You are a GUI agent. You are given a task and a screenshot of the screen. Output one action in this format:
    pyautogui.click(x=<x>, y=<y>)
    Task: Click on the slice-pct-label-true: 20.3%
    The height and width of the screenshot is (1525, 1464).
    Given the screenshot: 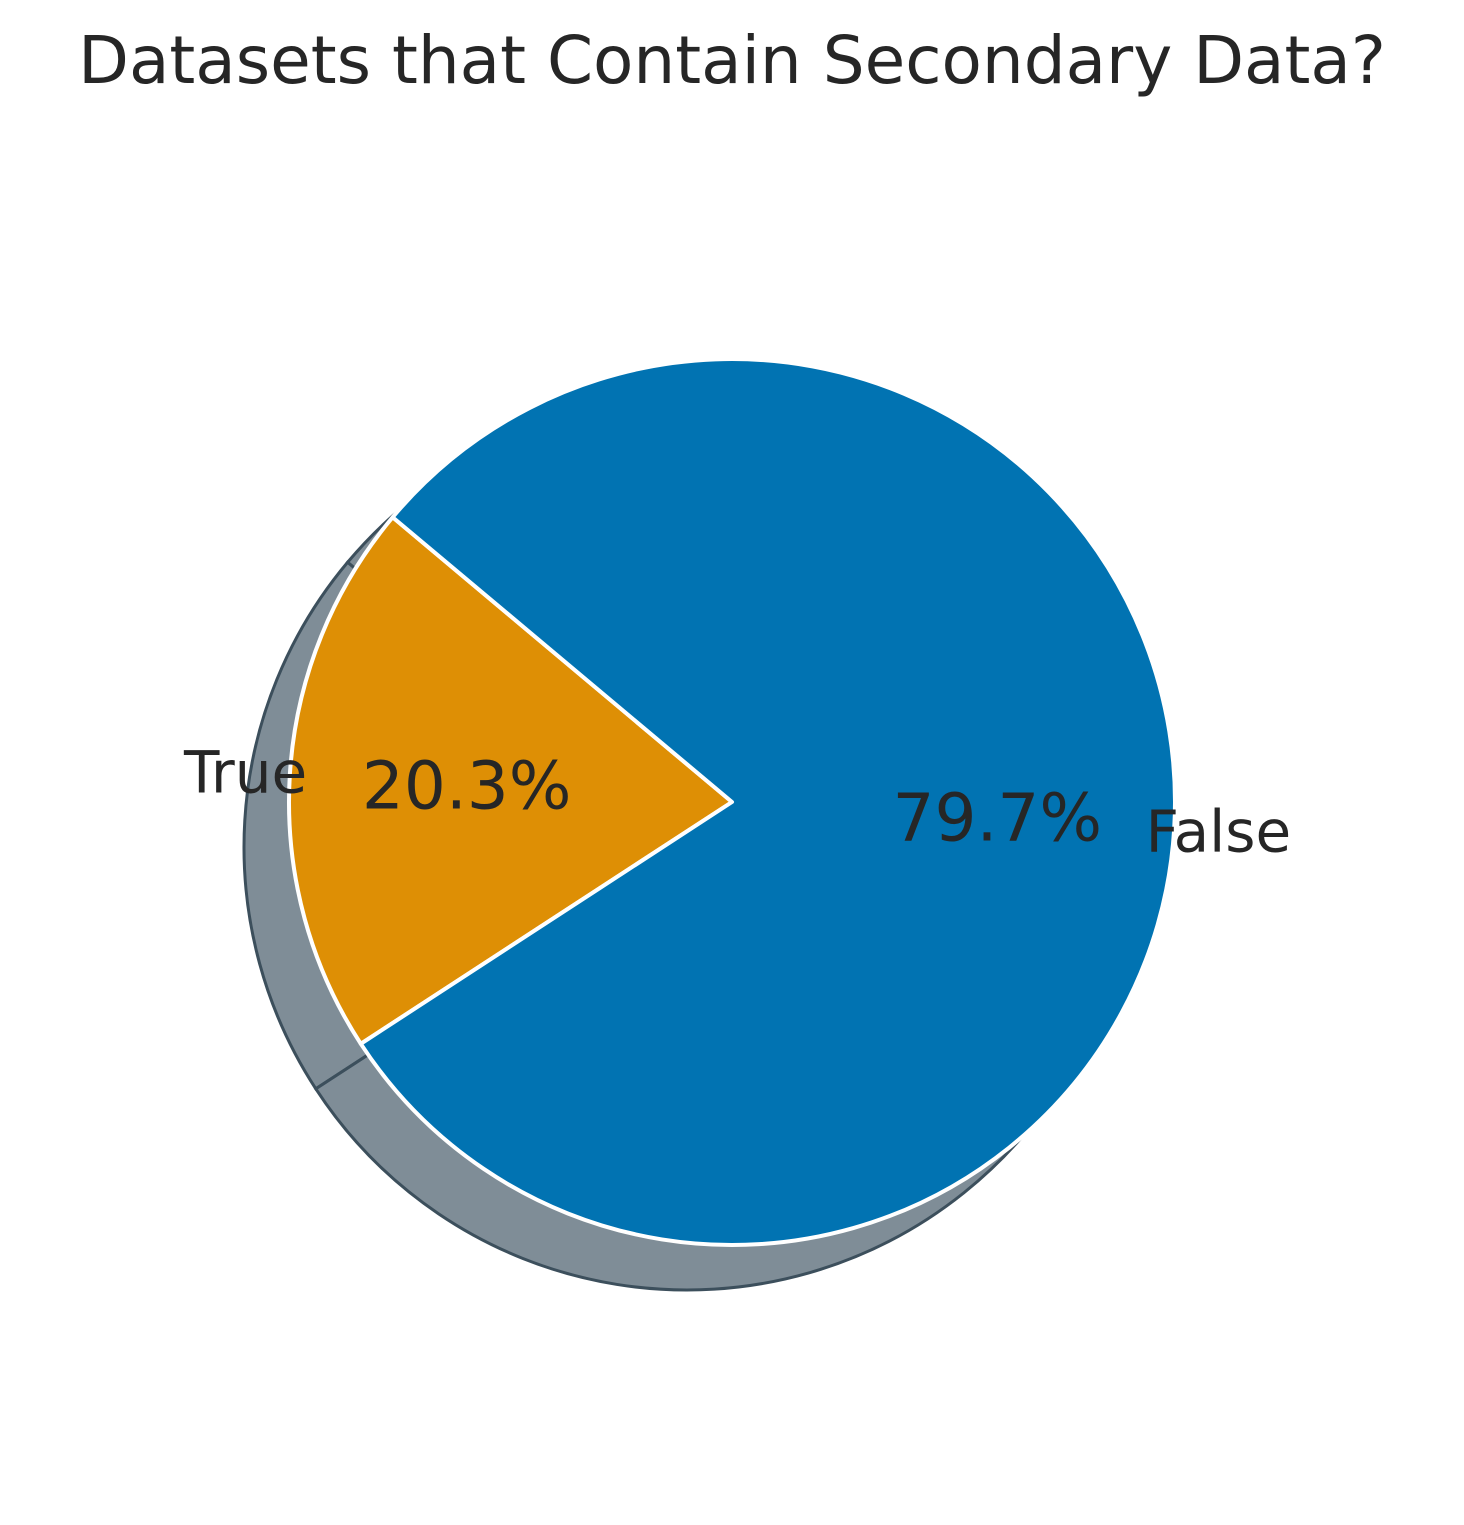 What is the action you would take?
    pyautogui.click(x=467, y=785)
    